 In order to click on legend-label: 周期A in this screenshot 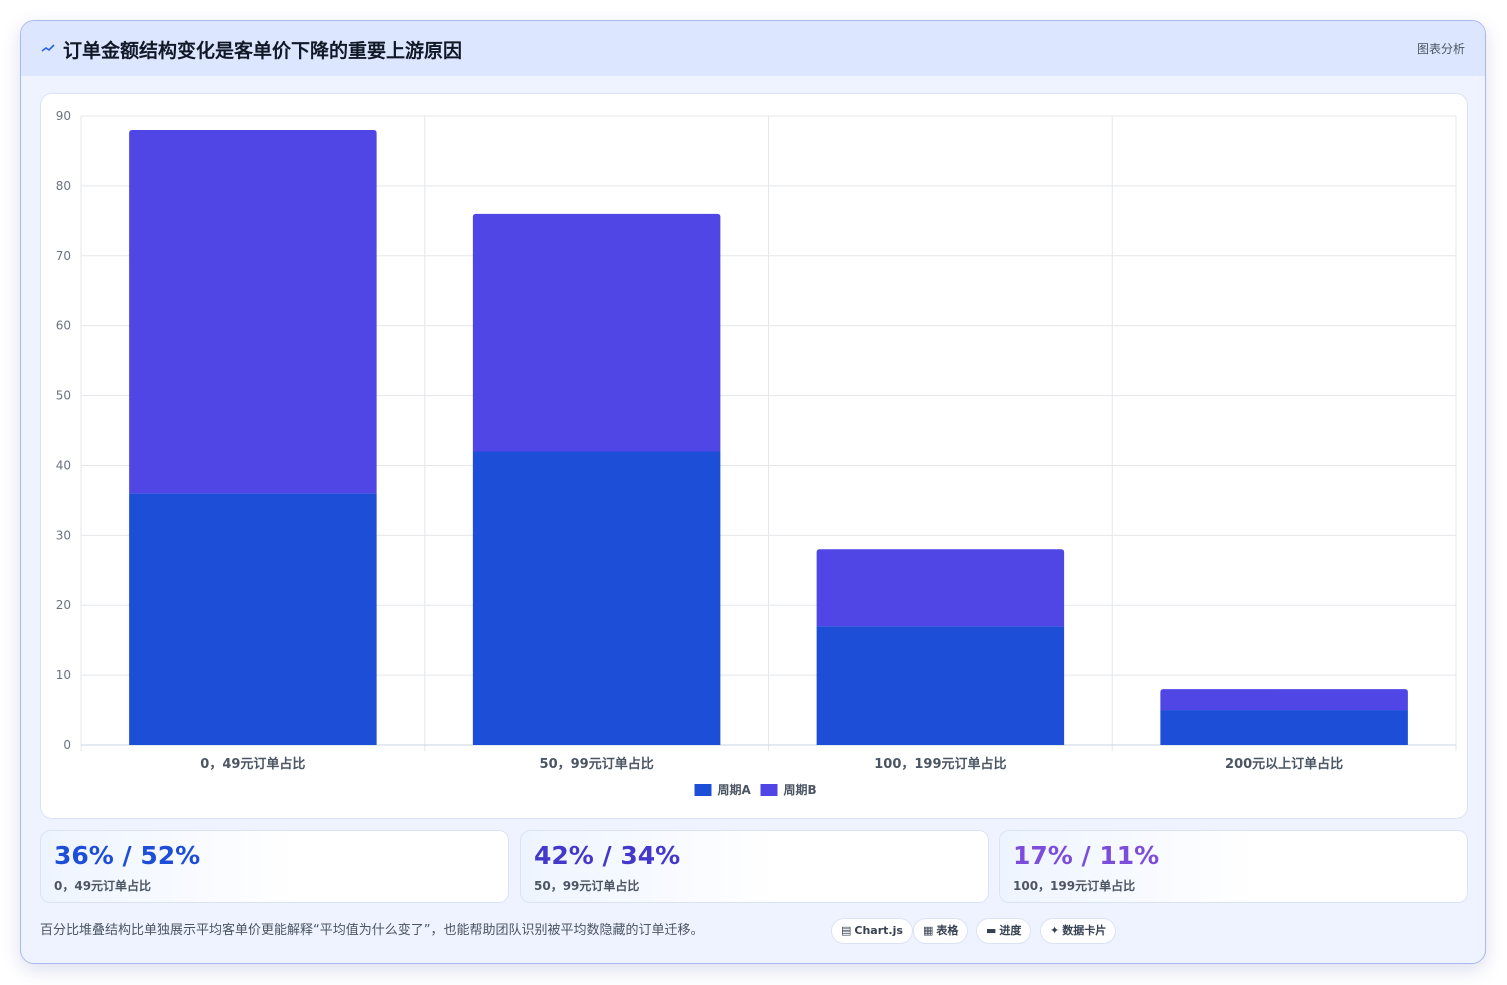, I will do `click(735, 789)`.